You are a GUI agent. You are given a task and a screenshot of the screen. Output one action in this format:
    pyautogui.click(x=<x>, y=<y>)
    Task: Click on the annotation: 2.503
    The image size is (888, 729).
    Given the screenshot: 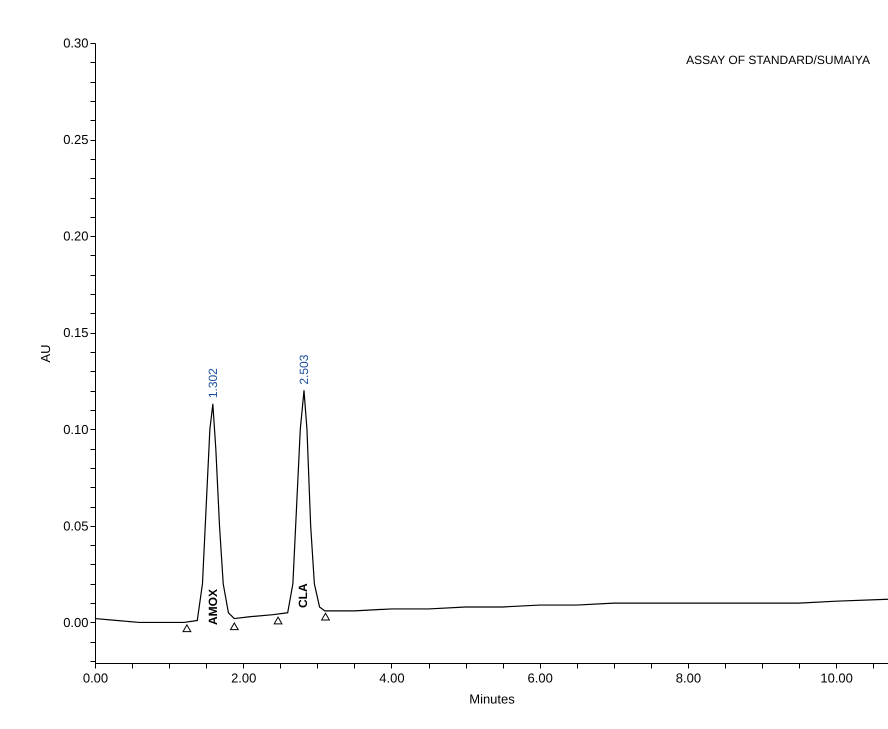 What is the action you would take?
    pyautogui.click(x=303, y=369)
    